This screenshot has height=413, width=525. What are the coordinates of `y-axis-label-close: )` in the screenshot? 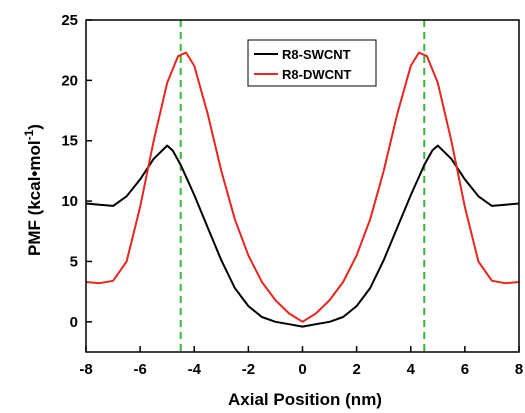 It's located at (34, 127).